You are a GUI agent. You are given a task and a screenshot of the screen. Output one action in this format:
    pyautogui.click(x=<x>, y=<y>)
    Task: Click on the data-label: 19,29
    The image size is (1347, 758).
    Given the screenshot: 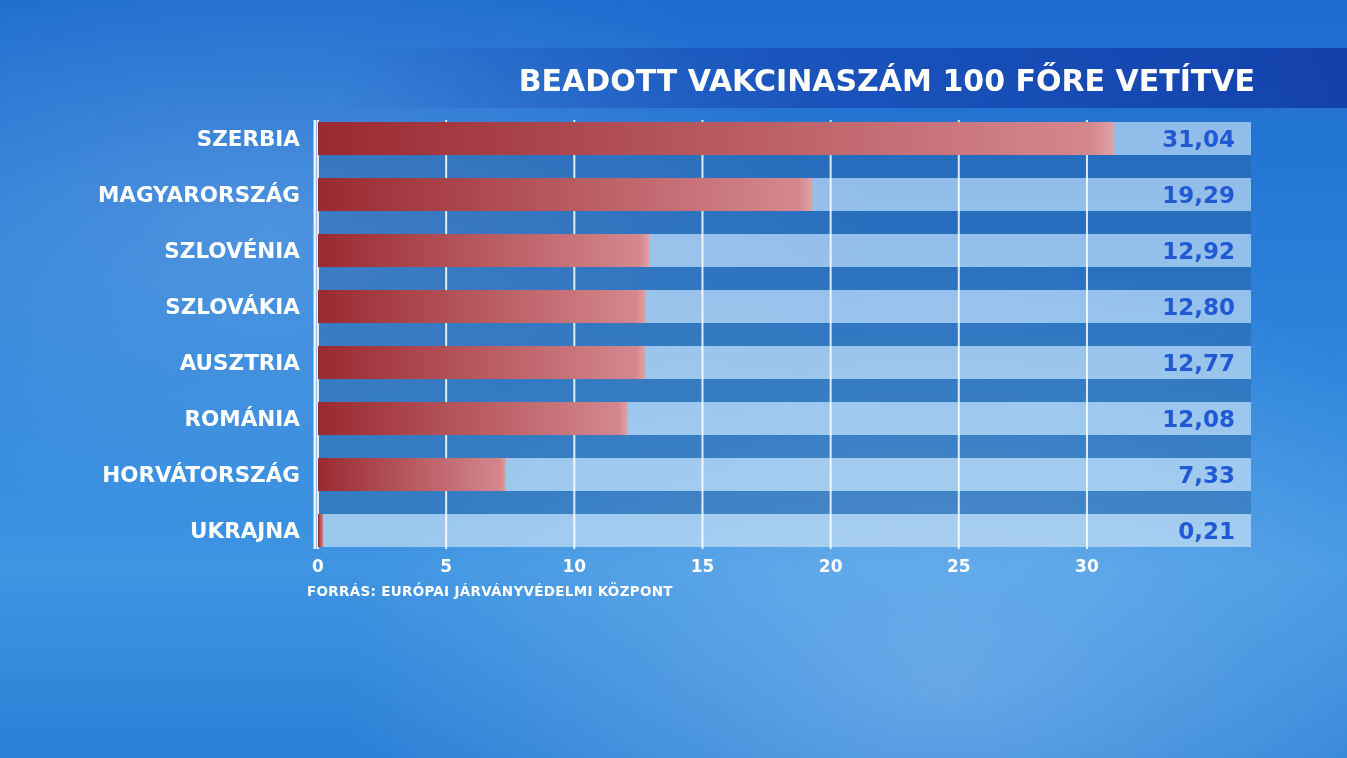 What is the action you would take?
    pyautogui.click(x=1198, y=195)
    